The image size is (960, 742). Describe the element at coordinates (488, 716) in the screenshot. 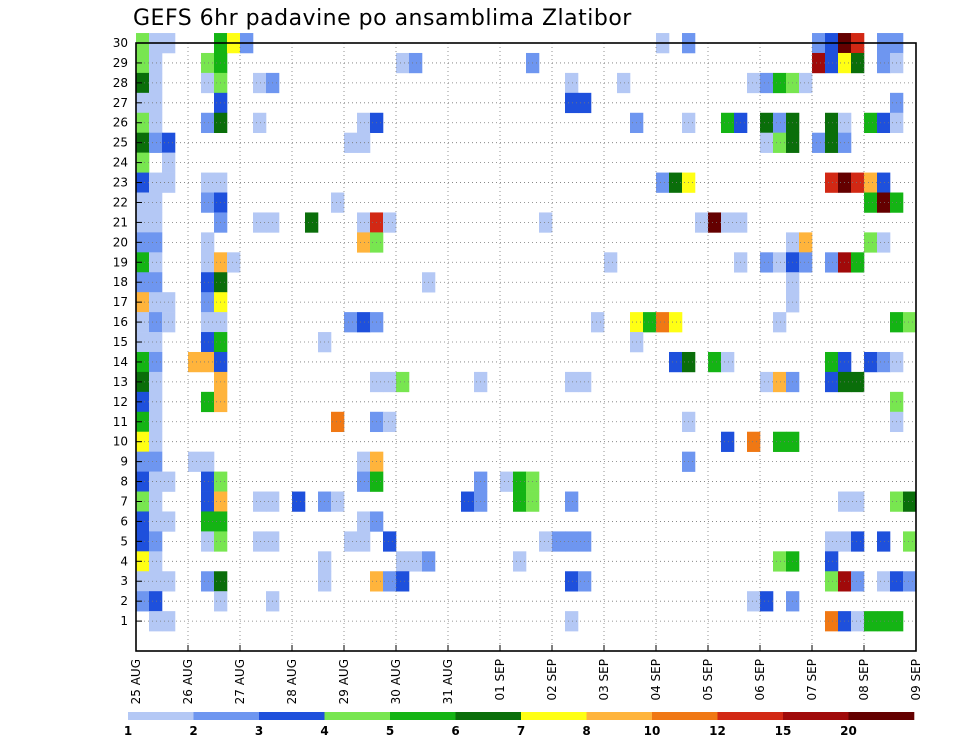

I see `colorbar-swatch` at that location.